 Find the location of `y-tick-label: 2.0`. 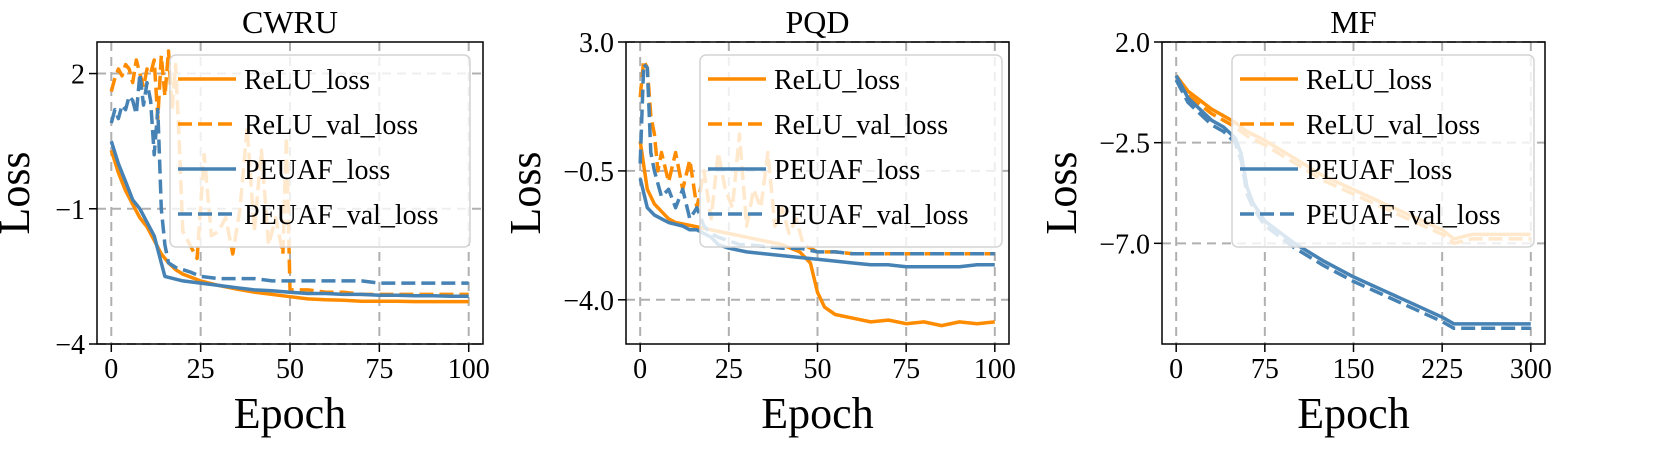

y-tick-label: 2.0 is located at coordinates (1132, 43).